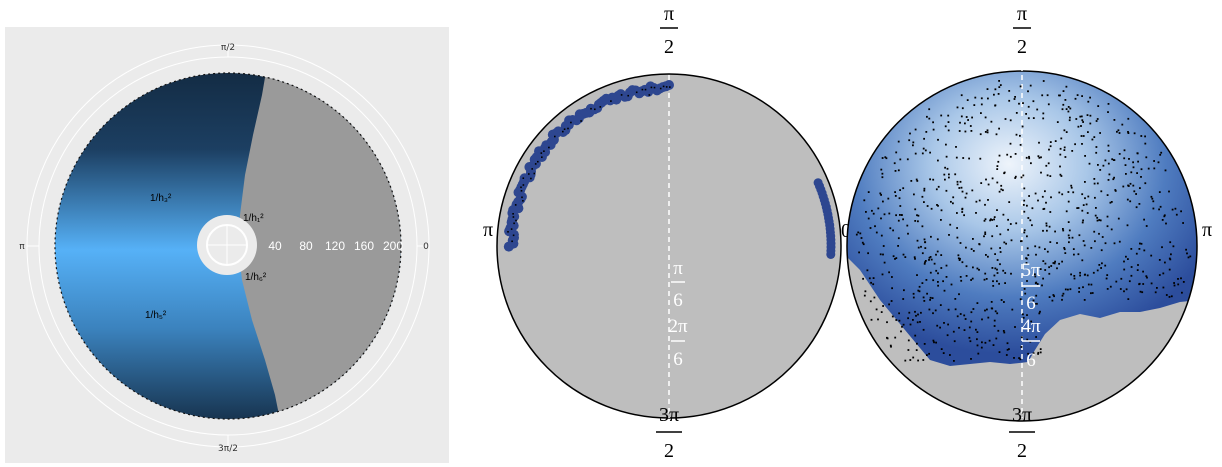 Image resolution: width=1222 pixels, height=467 pixels. I want to click on frac-top-num: π, so click(1022, 14).